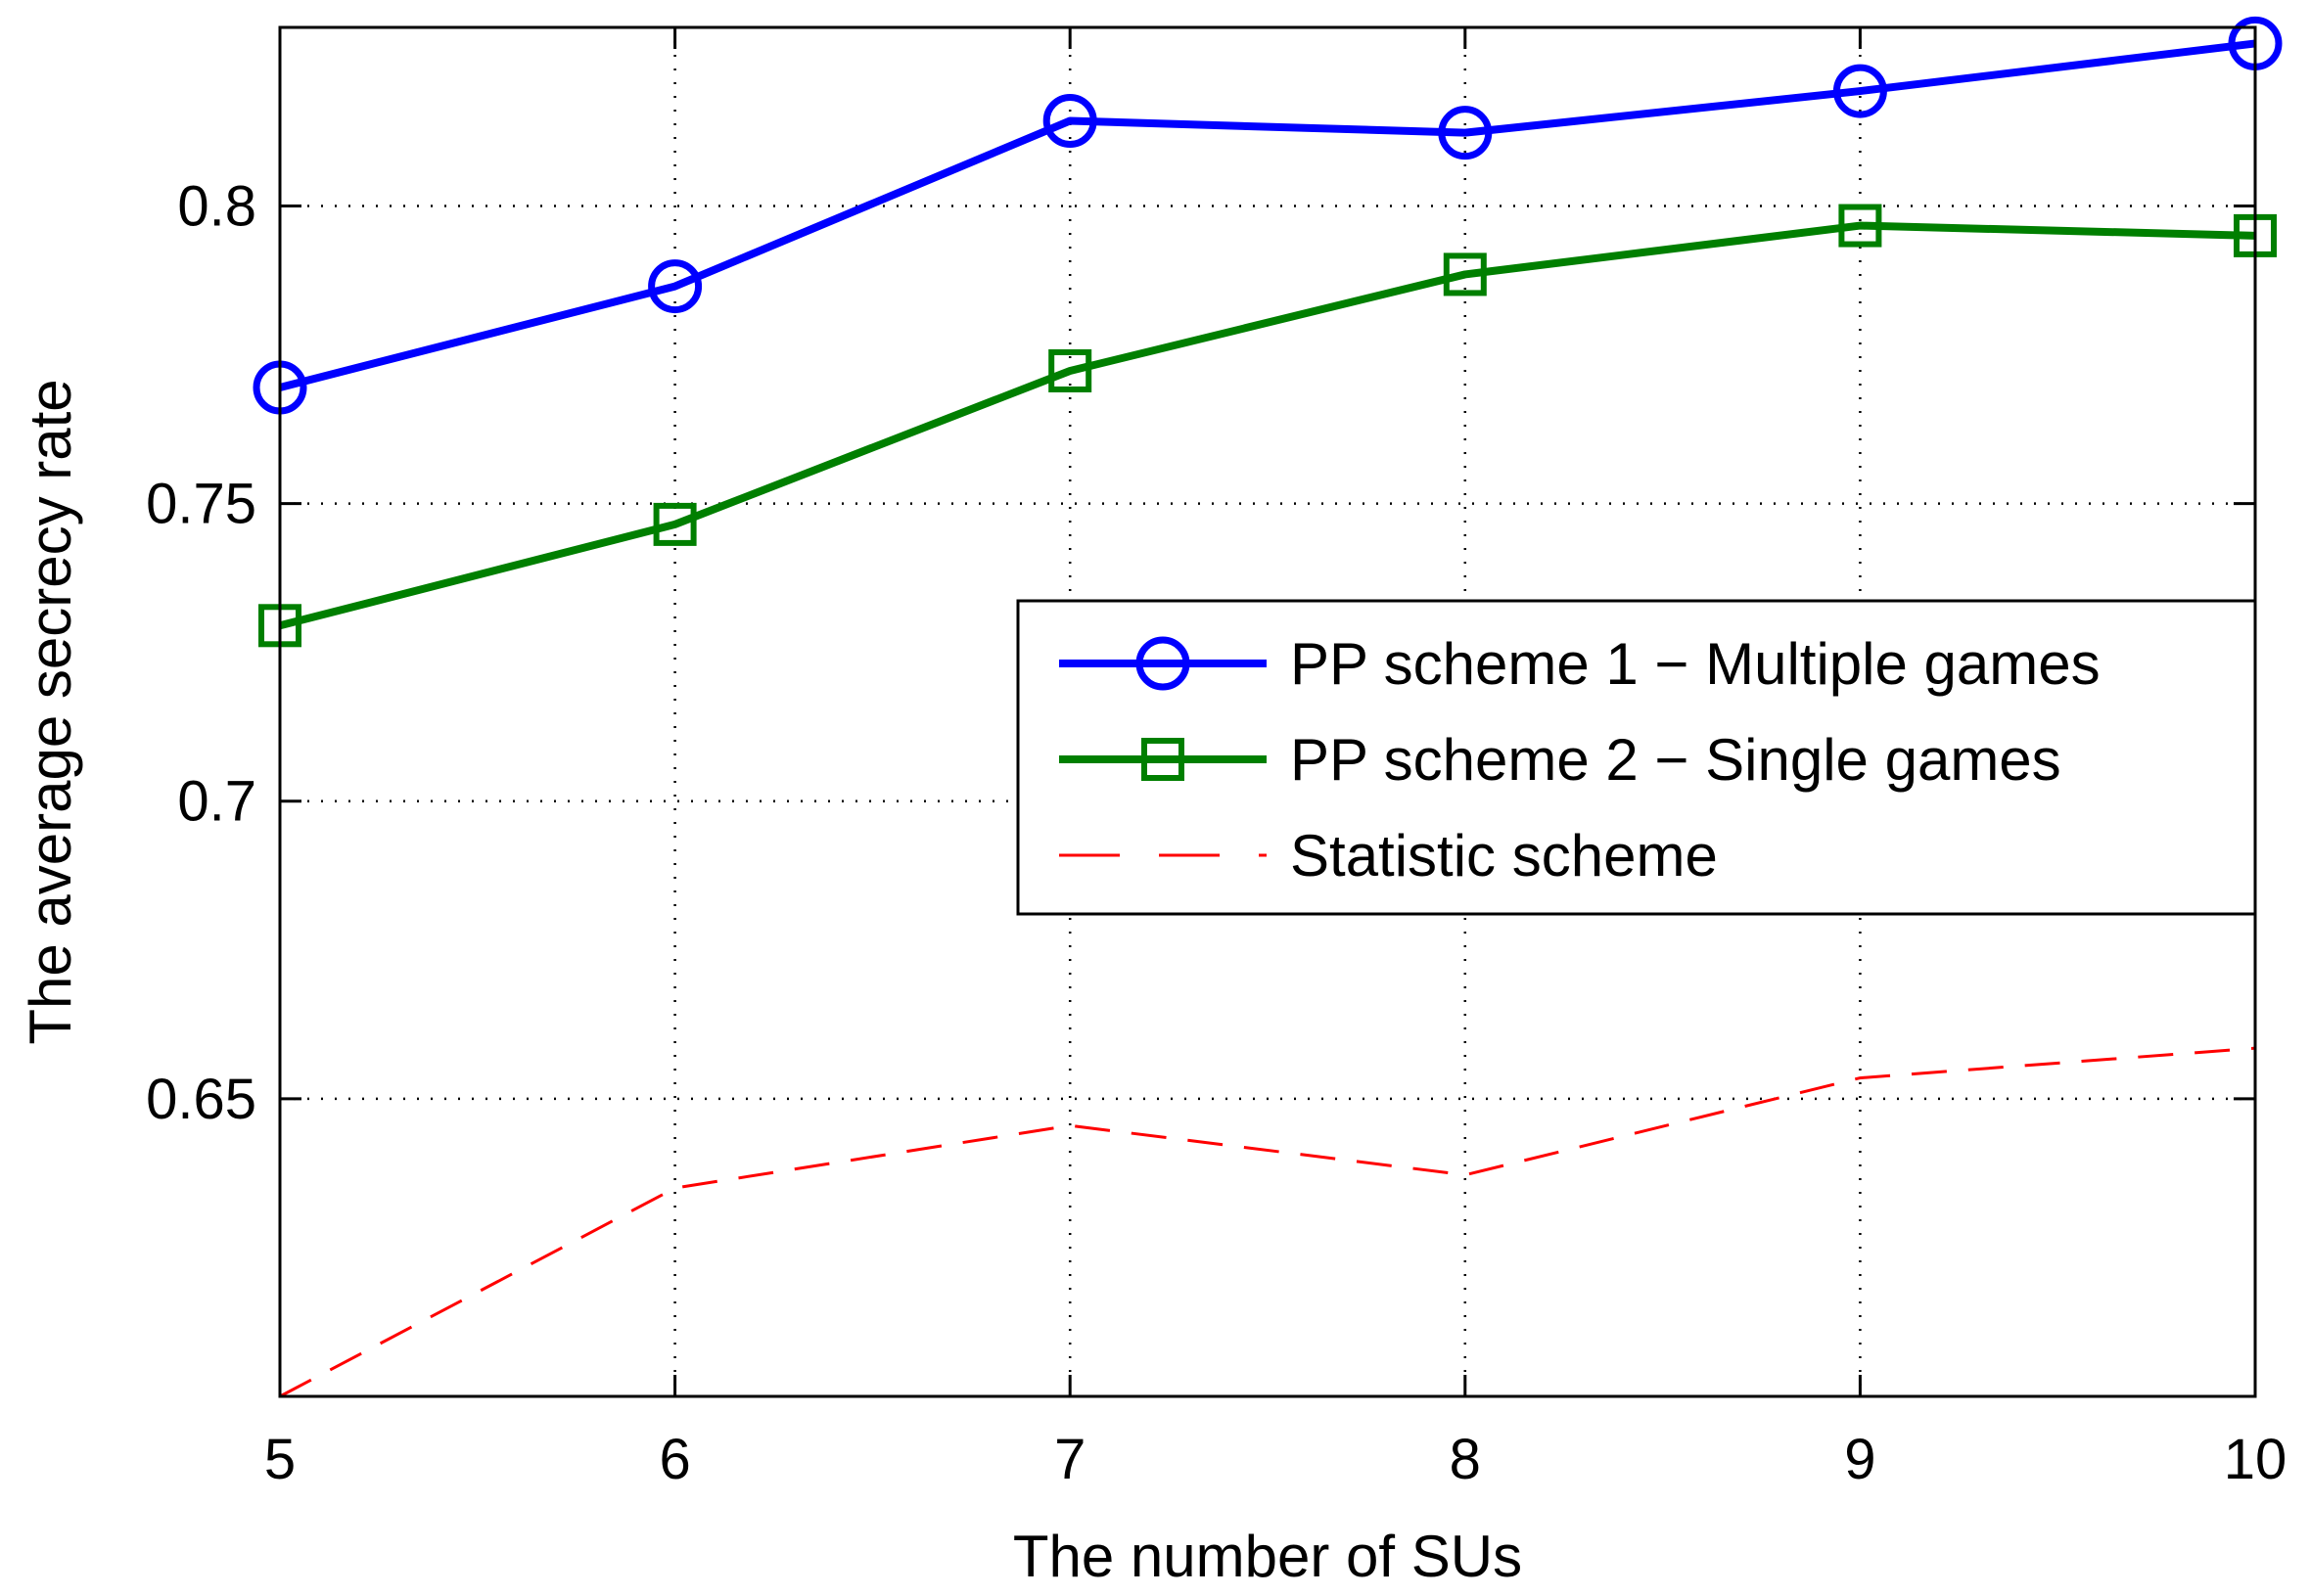 The width and height of the screenshot is (2310, 1596). Describe the element at coordinates (1465, 1459) in the screenshot. I see `x-tick-label-8: 8` at that location.